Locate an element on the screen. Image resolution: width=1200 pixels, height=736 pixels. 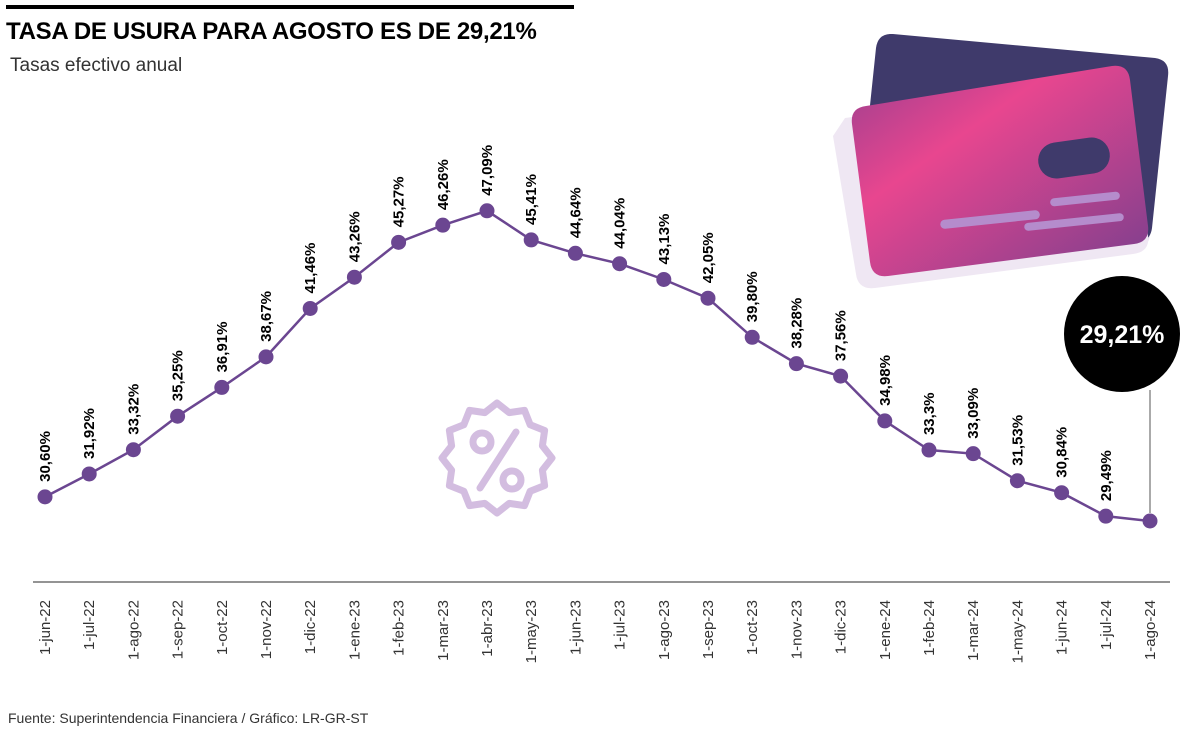
x-tick-label: 1-sep-22 is located at coordinates (178, 629).